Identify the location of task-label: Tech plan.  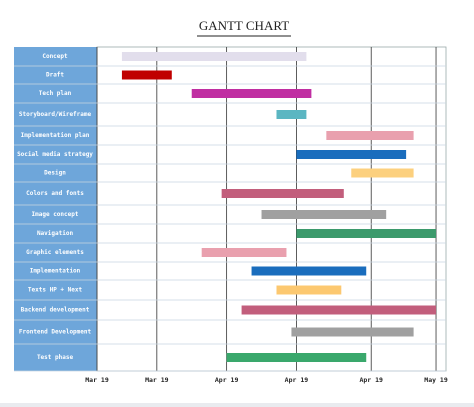
(55, 93).